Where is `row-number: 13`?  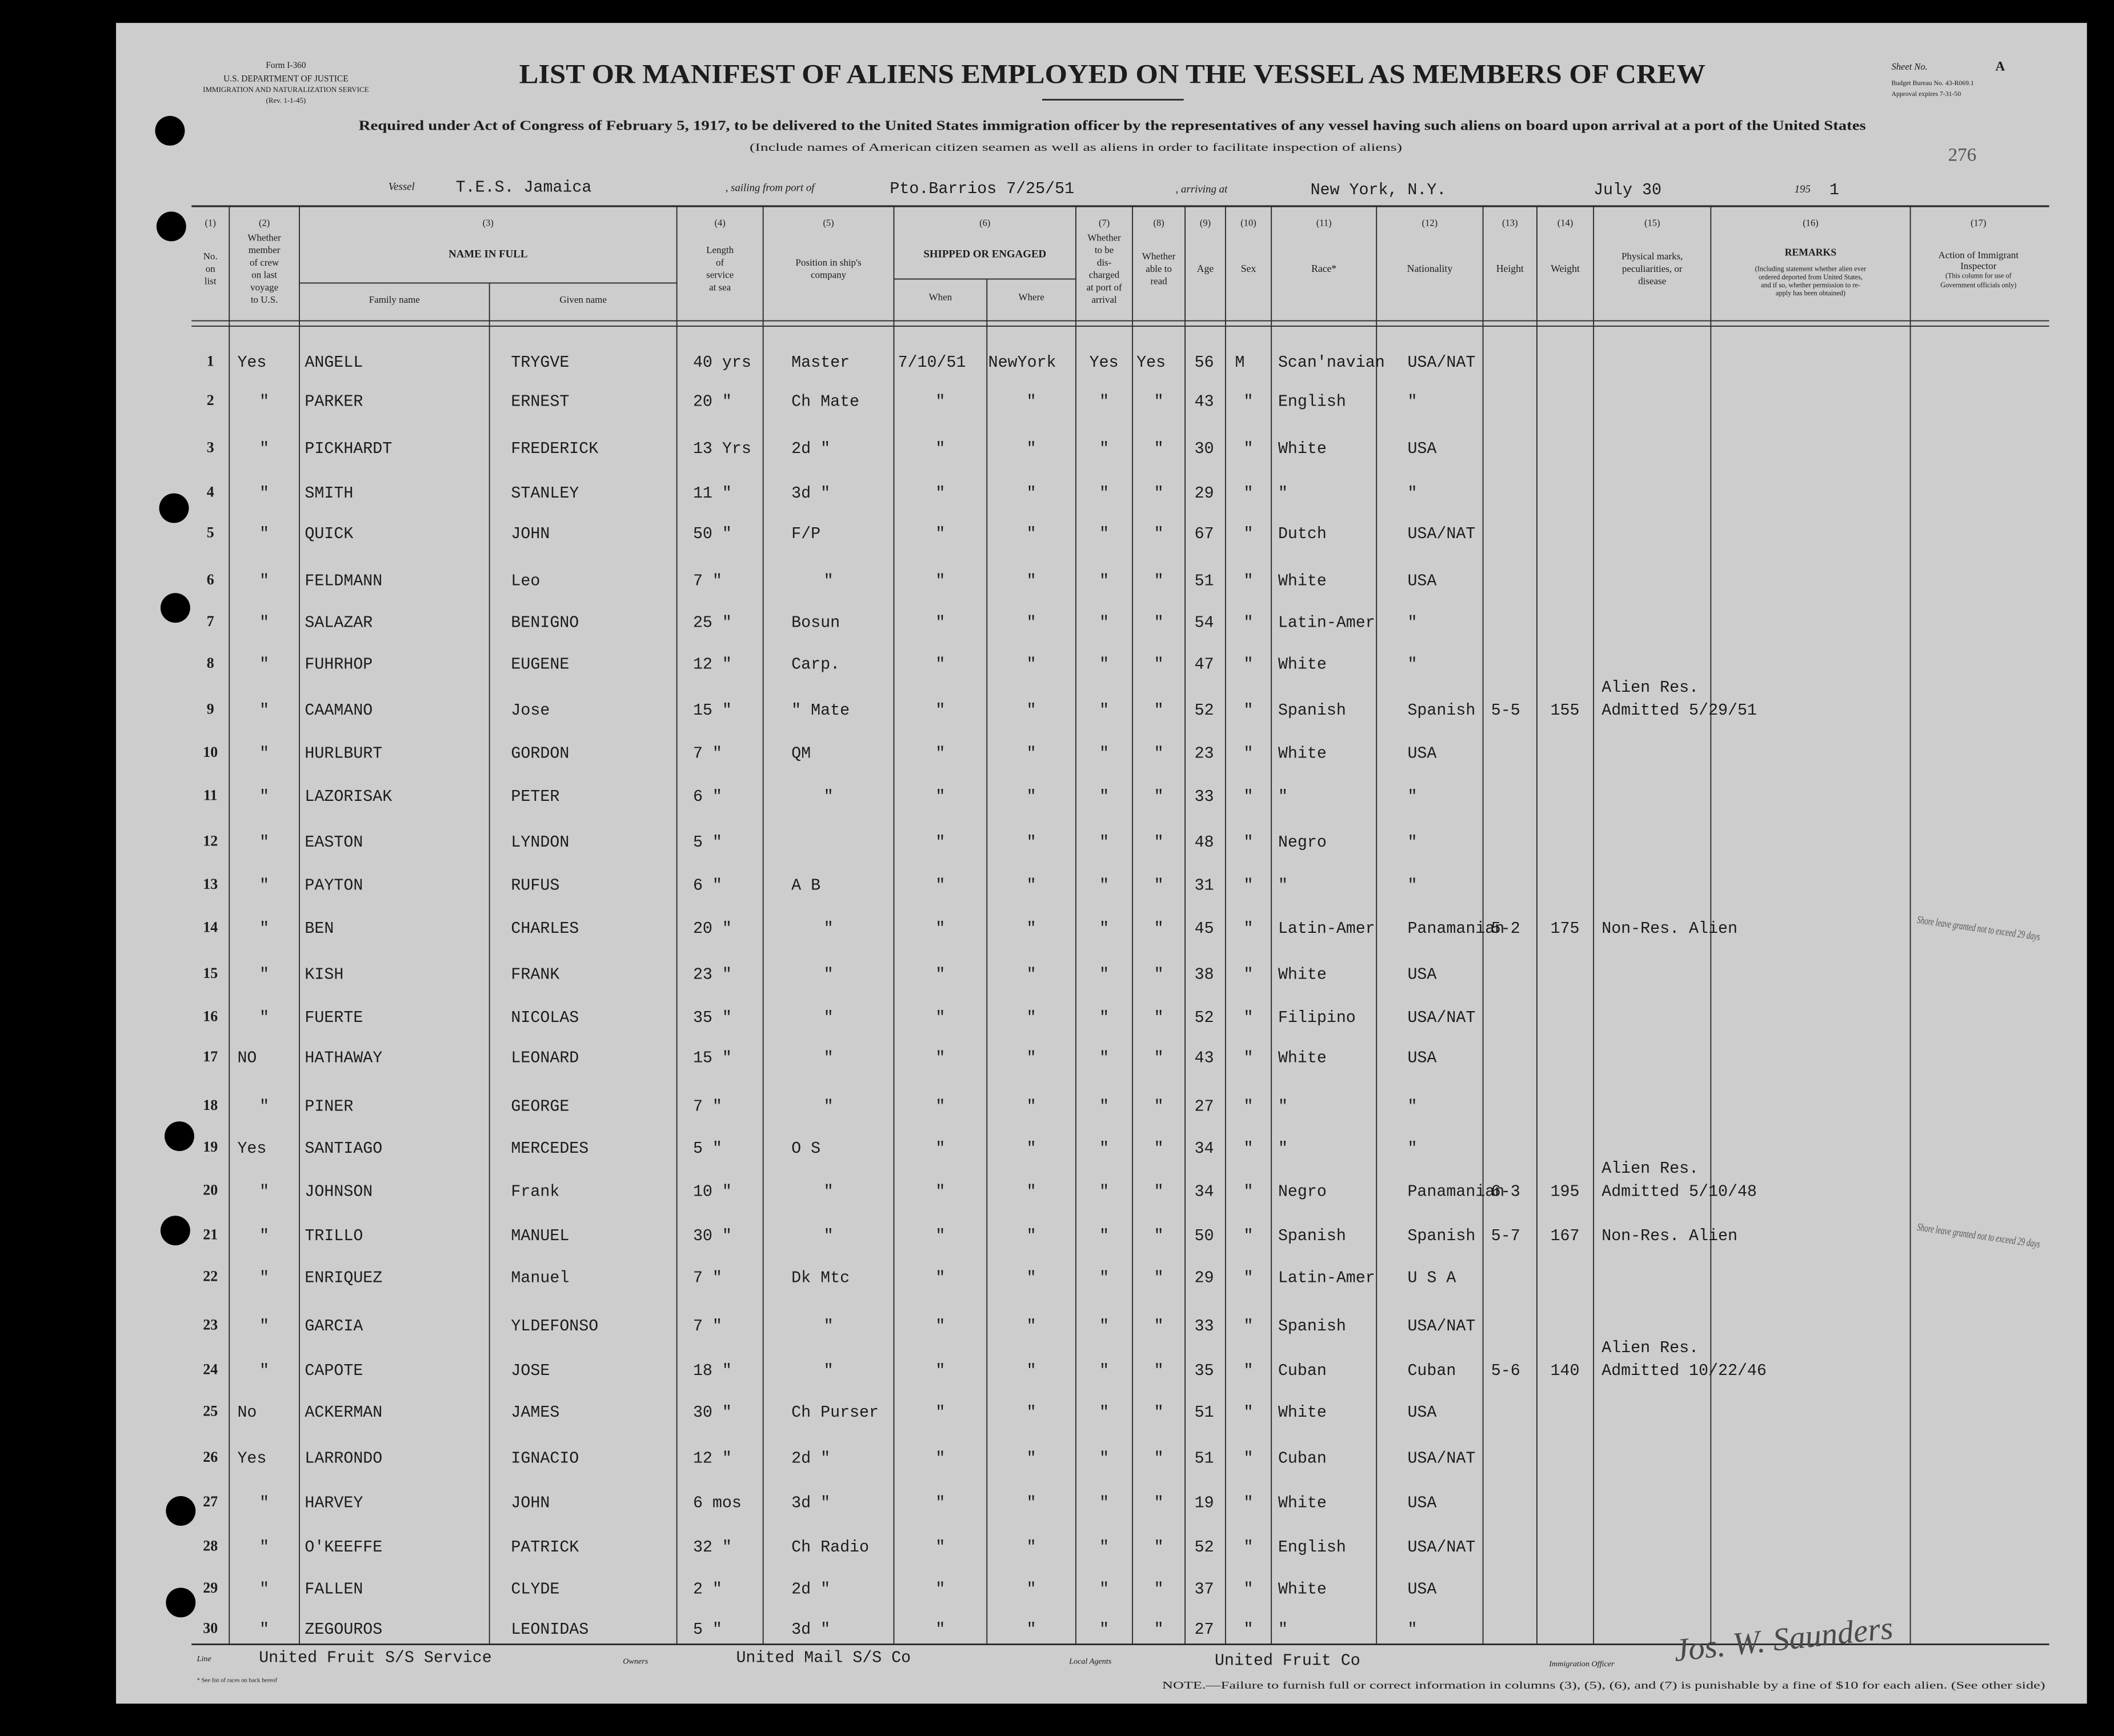
row-number: 13 is located at coordinates (211, 884).